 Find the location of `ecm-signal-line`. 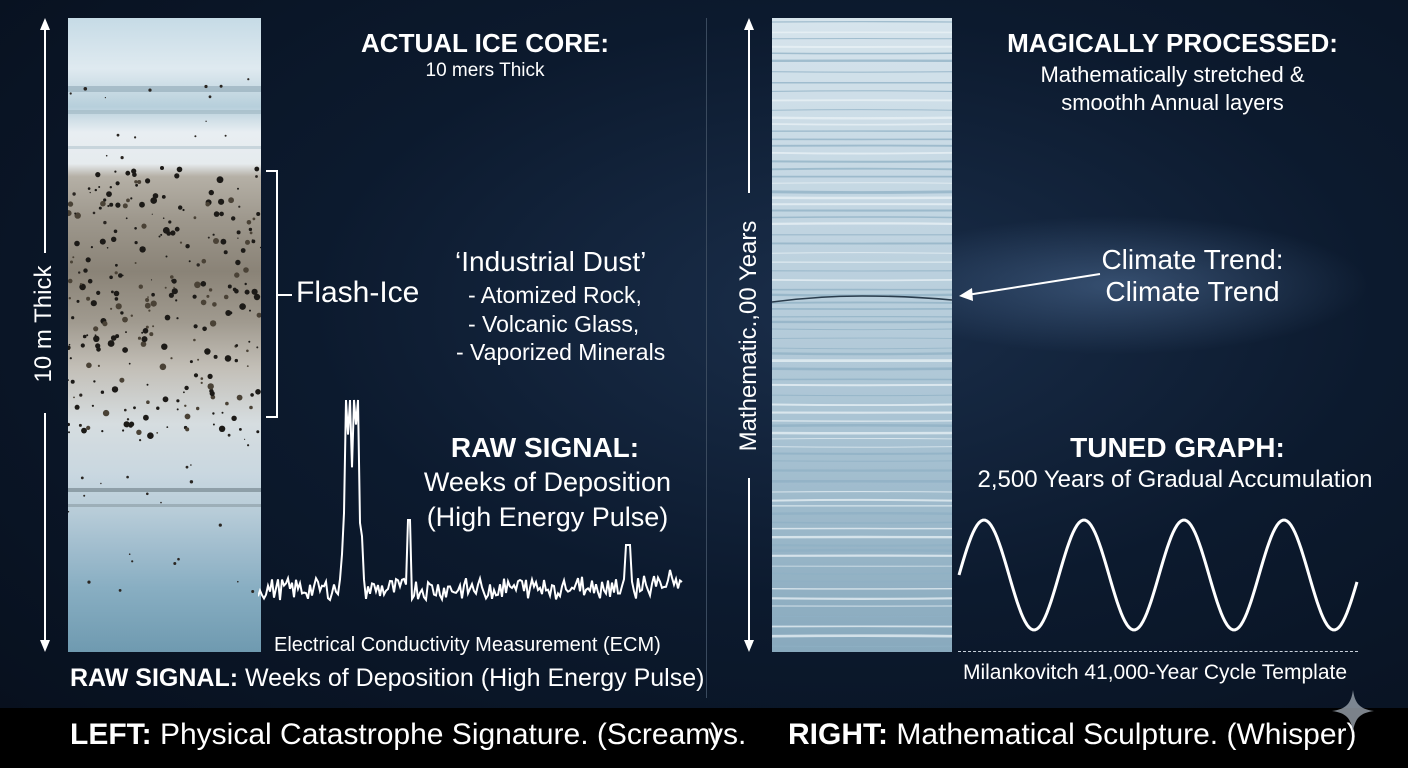

ecm-signal-line is located at coordinates (470, 501).